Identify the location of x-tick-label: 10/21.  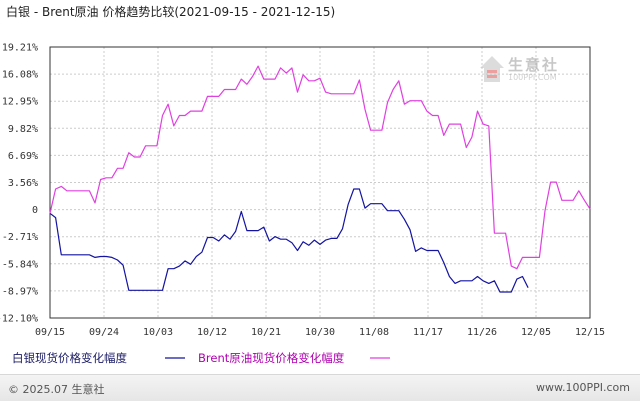
(266, 332).